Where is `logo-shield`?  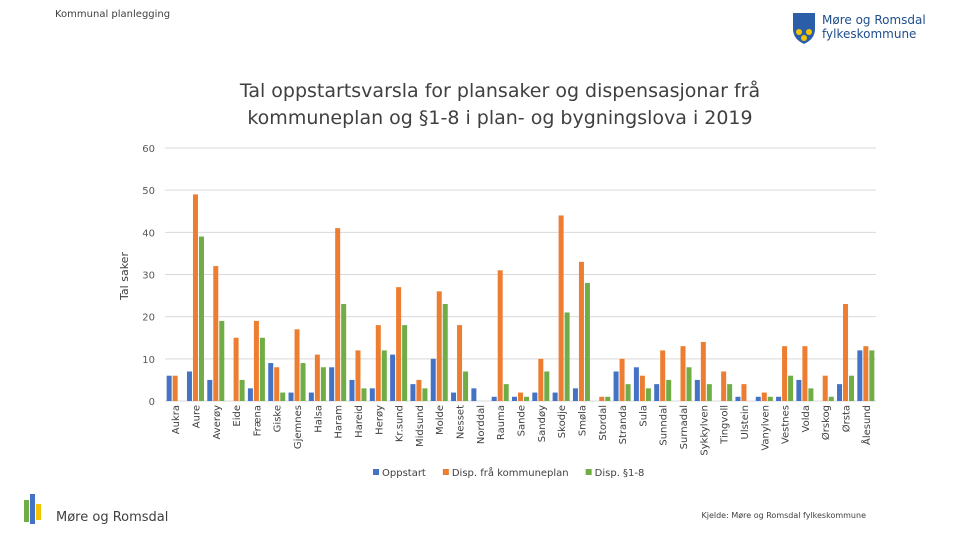 logo-shield is located at coordinates (804, 28).